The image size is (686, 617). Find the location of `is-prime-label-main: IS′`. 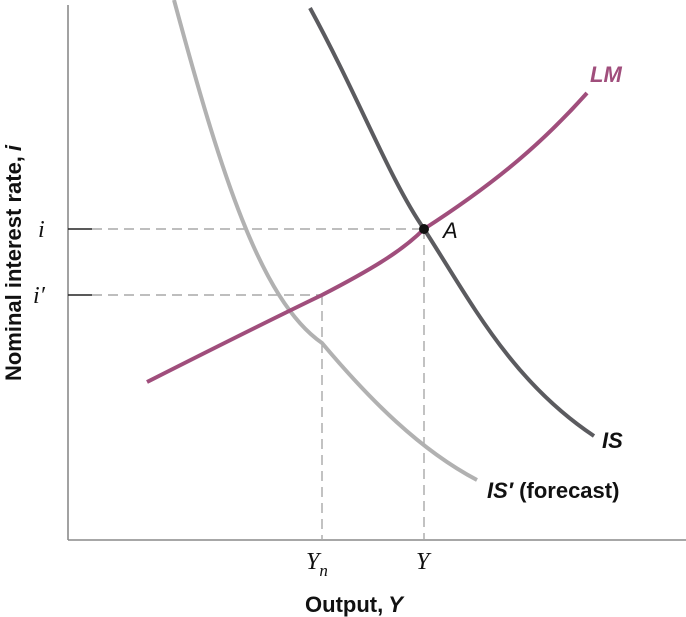

is-prime-label-main: IS′ is located at coordinates (501, 490).